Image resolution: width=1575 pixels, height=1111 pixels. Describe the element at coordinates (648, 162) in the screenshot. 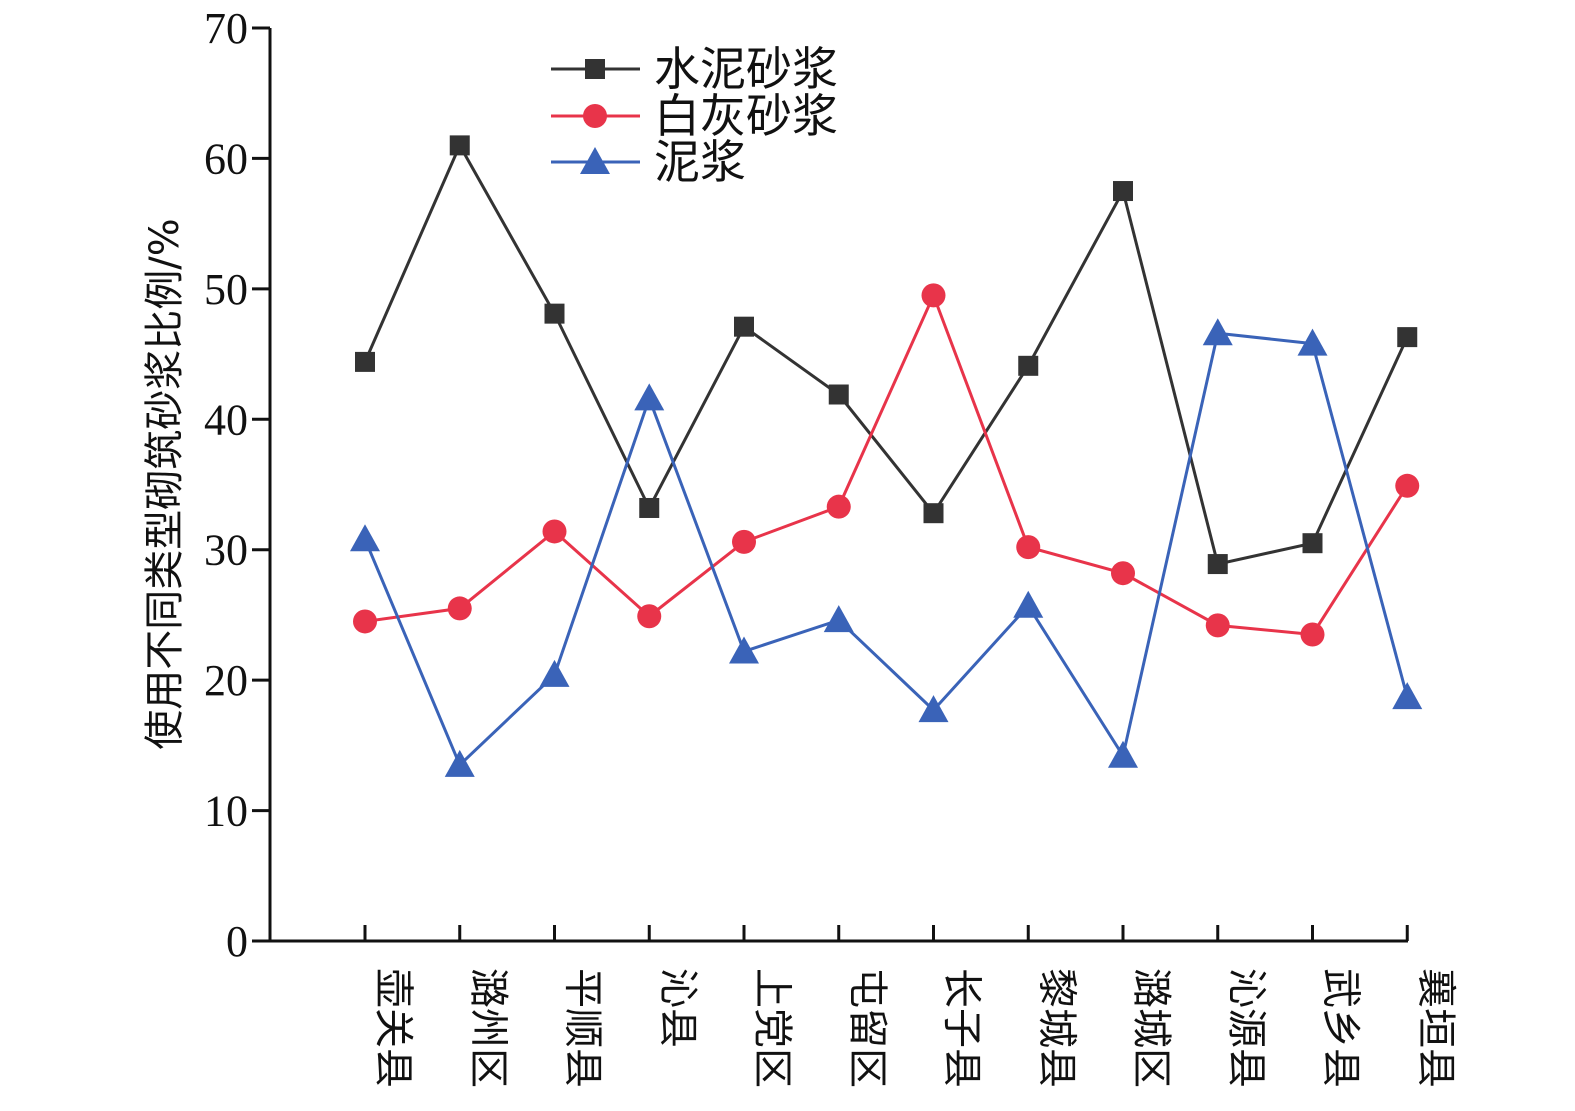

I see `legend-item: 泥浆` at that location.